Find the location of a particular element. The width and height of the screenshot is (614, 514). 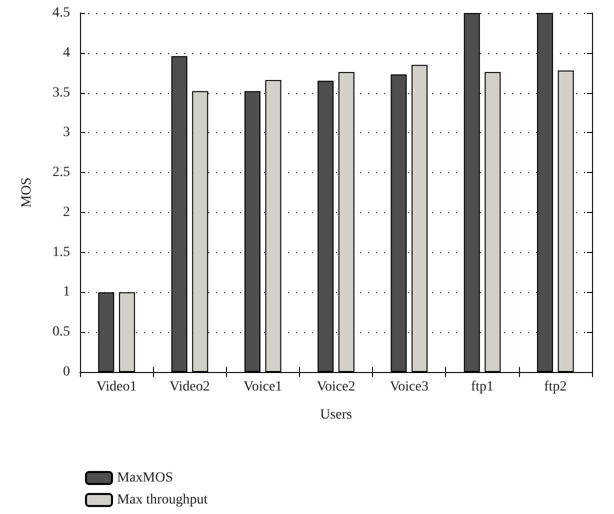

y-tick-label: 1 is located at coordinates (66, 292).